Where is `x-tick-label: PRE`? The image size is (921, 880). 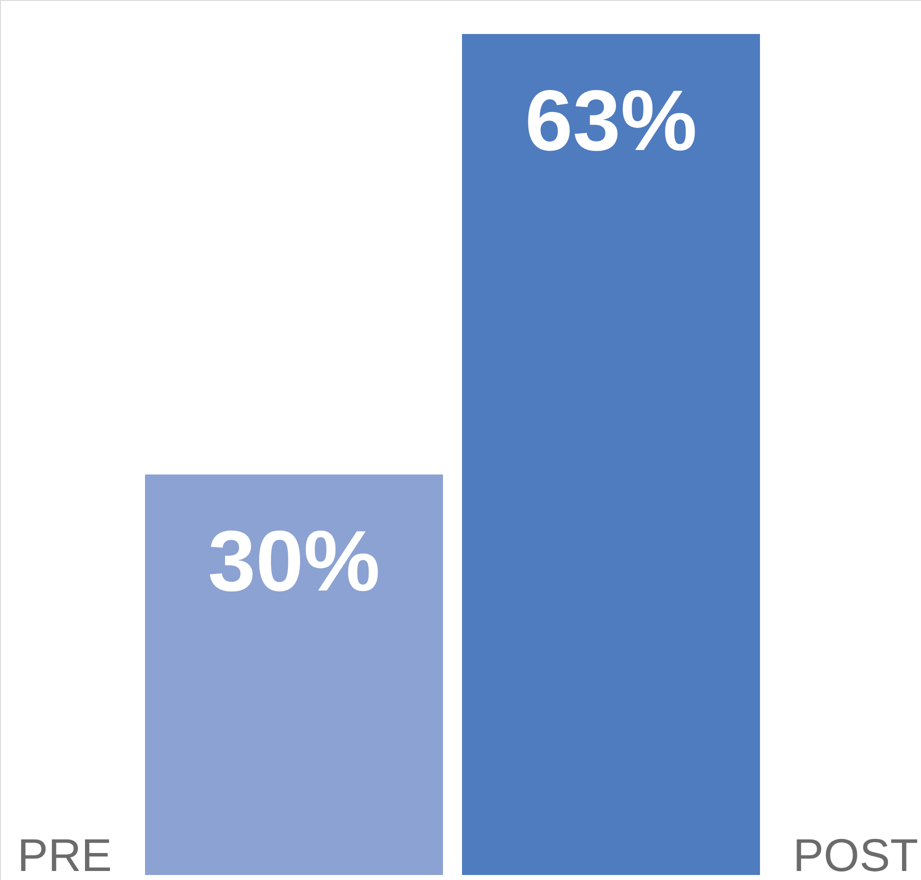 x-tick-label: PRE is located at coordinates (64, 854).